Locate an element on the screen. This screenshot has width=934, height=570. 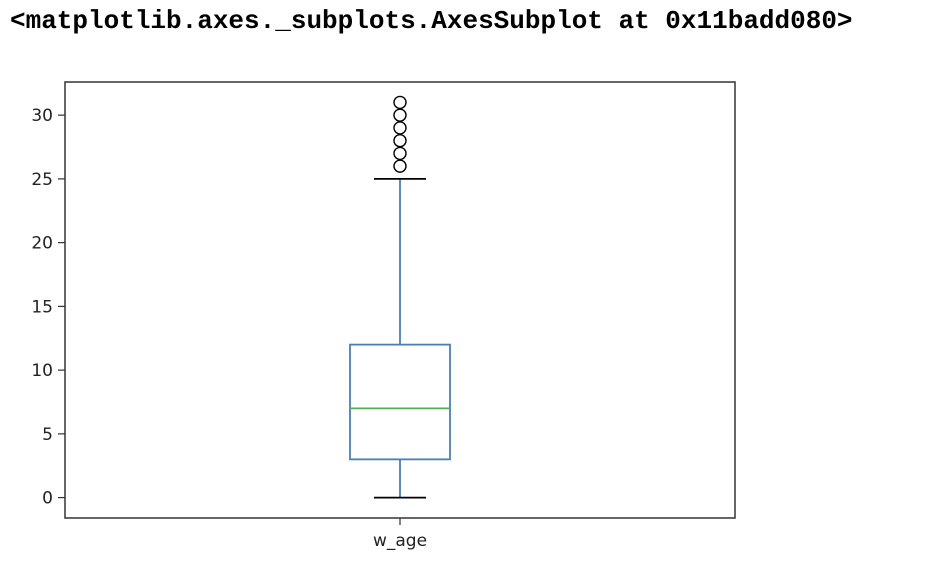
y-tick-label: 30 is located at coordinates (42, 116).